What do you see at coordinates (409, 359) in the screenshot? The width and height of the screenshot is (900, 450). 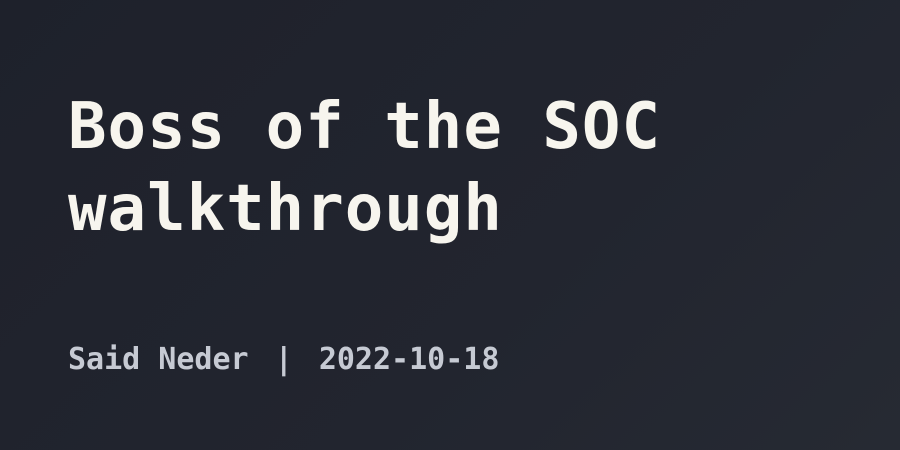 I see `post-date: 2022-10-18` at bounding box center [409, 359].